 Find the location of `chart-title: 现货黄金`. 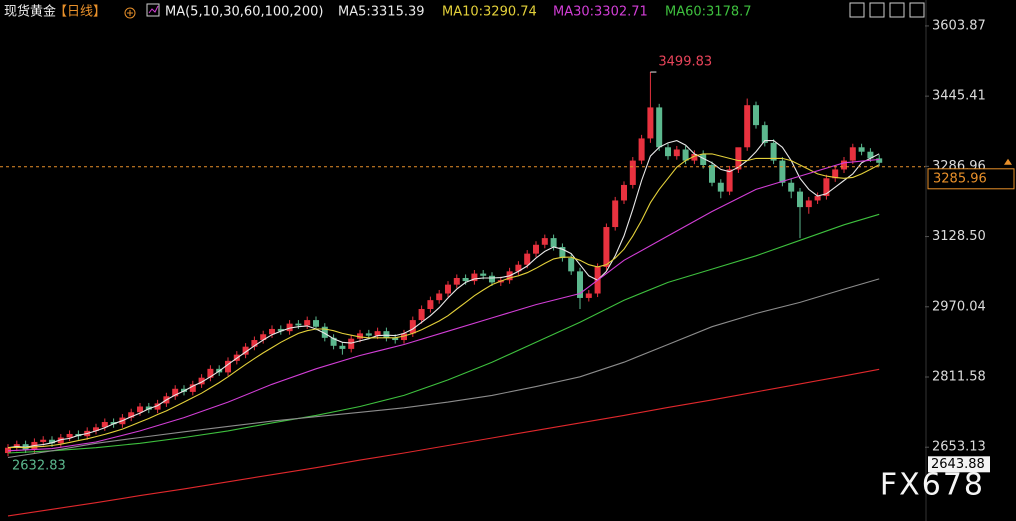

chart-title: 现货黄金 is located at coordinates (30, 12).